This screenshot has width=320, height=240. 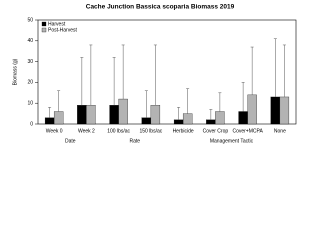 I want to click on group-label: Rate, so click(x=134, y=141).